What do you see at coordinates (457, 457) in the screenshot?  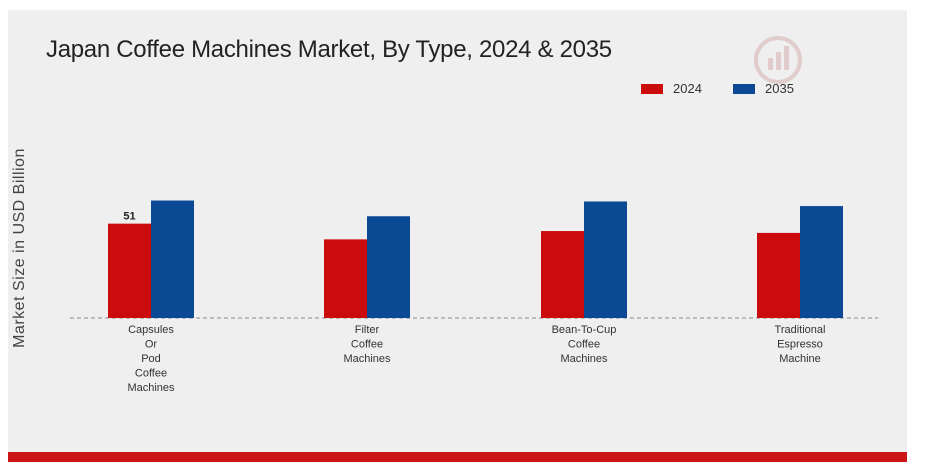 I see `footer-accent-bar` at bounding box center [457, 457].